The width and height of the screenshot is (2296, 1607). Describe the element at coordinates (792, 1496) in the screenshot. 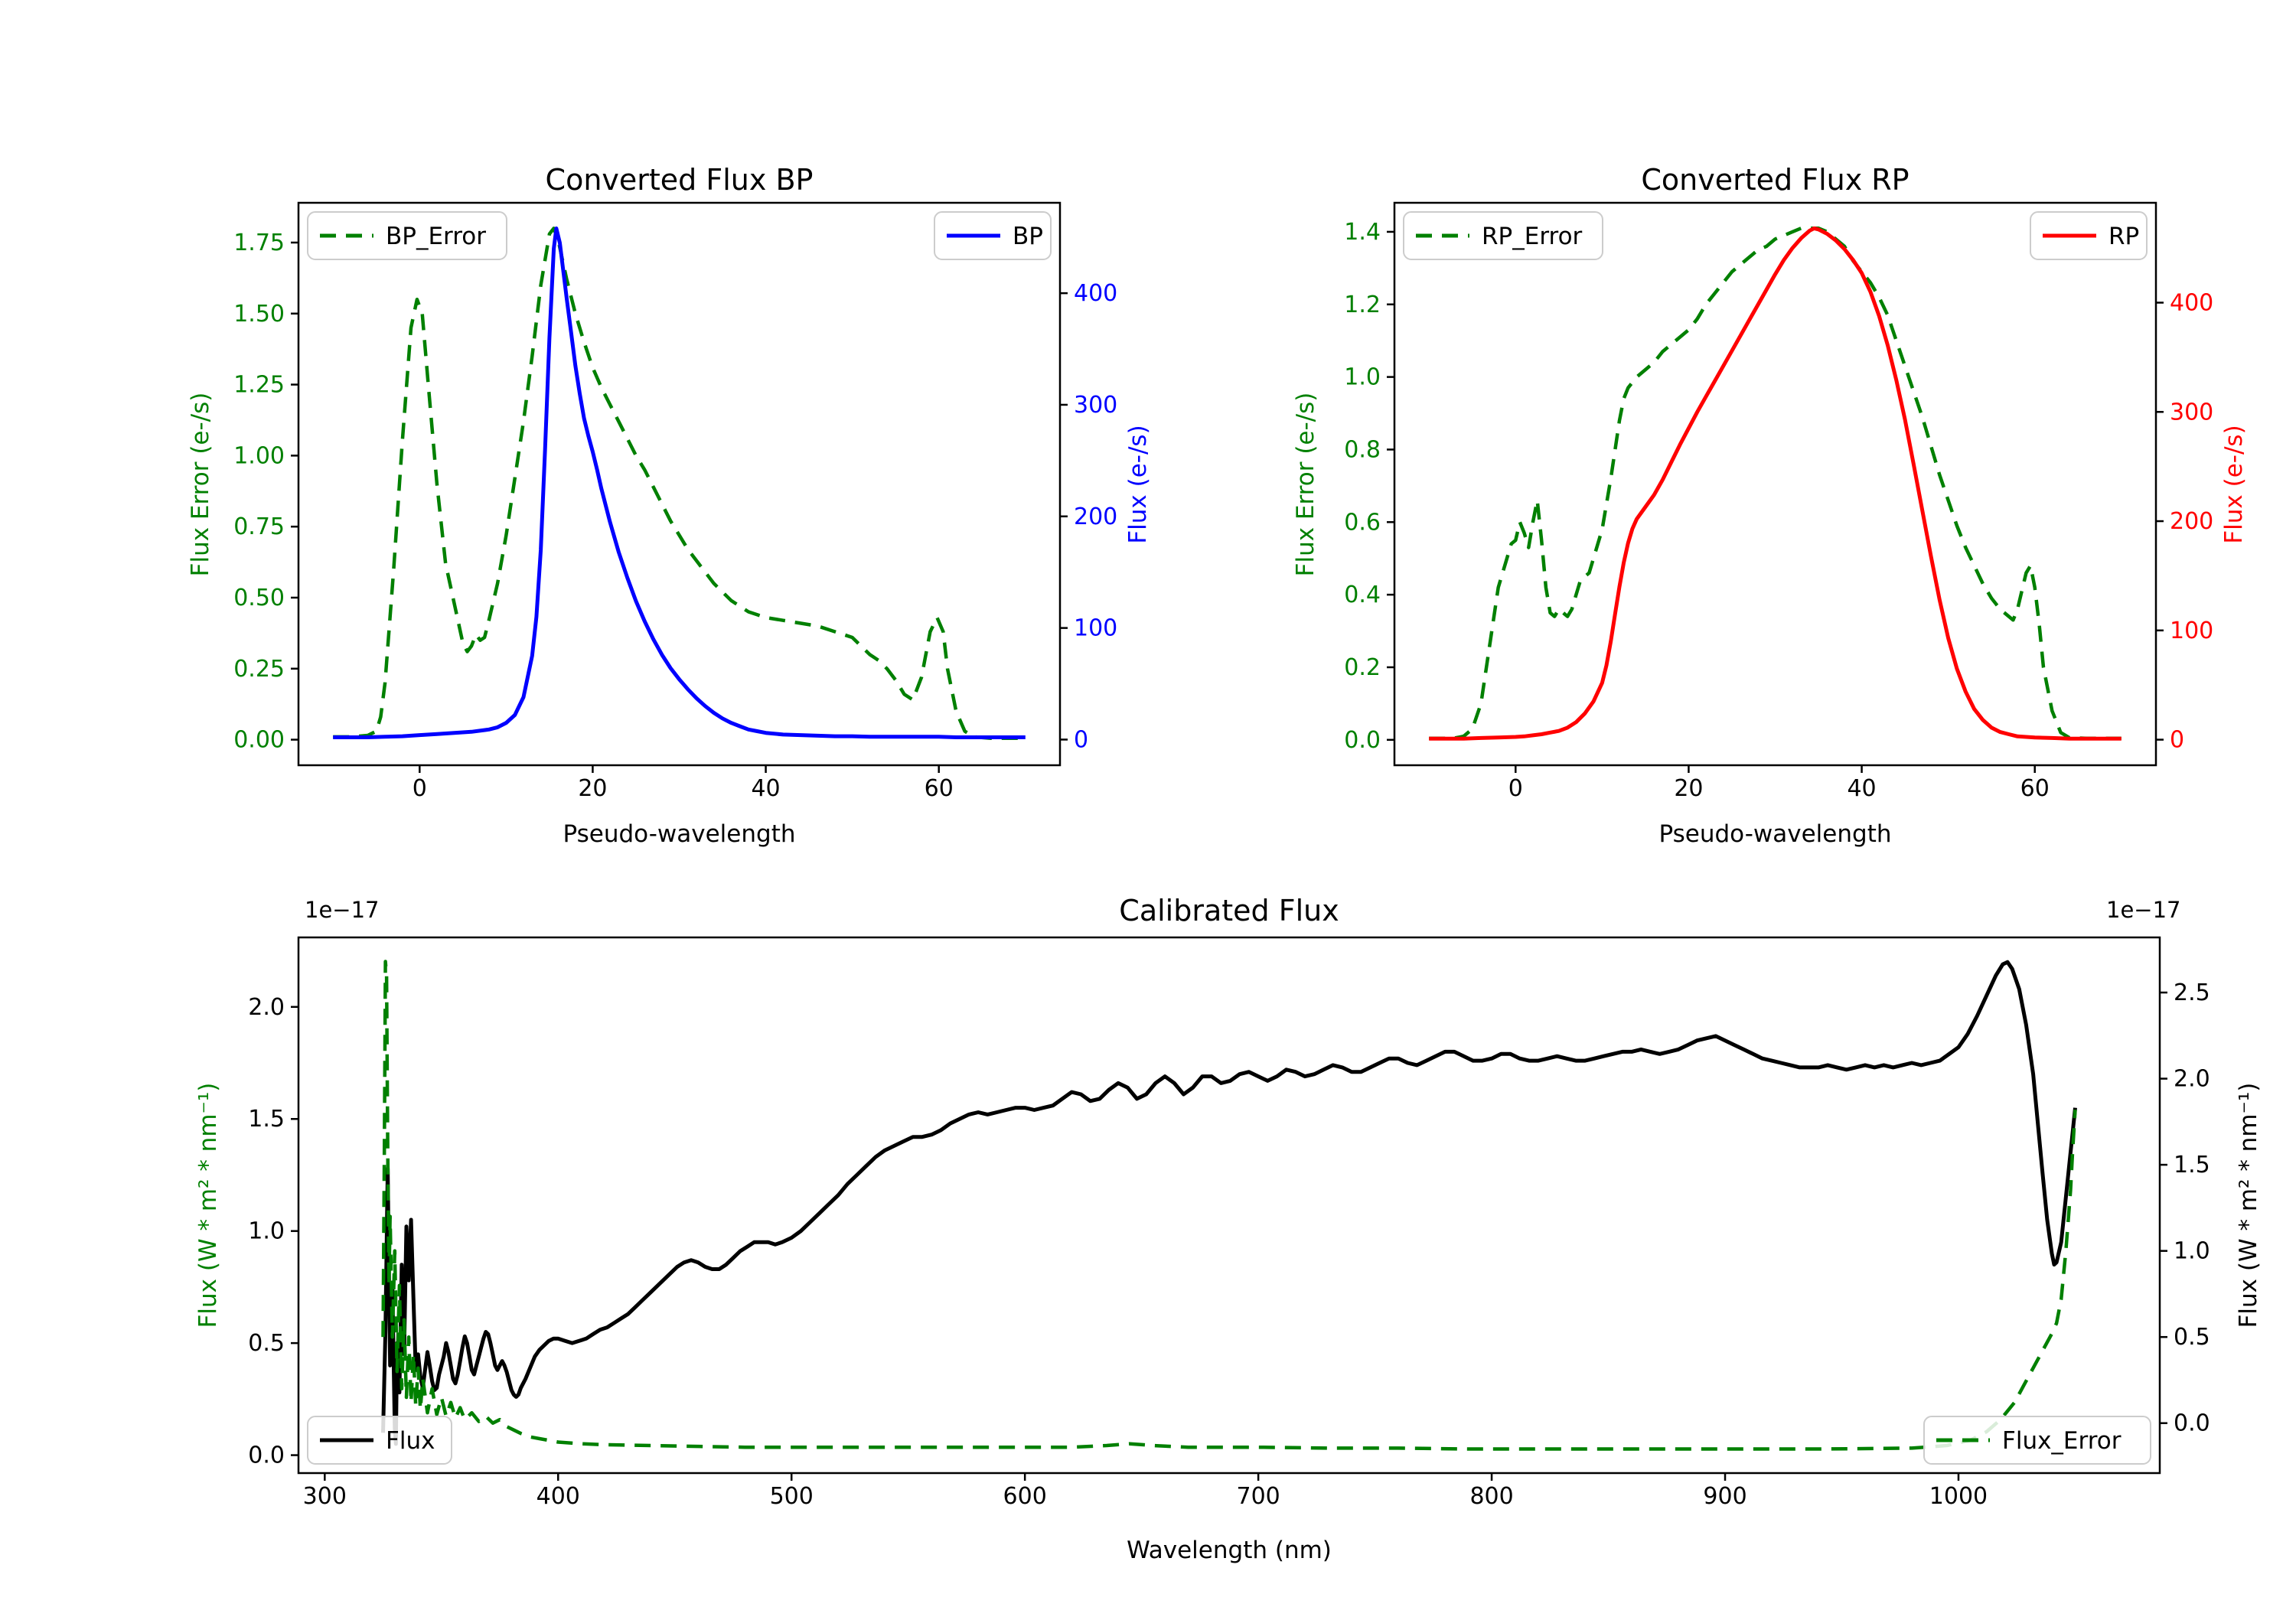

I see `x-tick-label: 500` at that location.